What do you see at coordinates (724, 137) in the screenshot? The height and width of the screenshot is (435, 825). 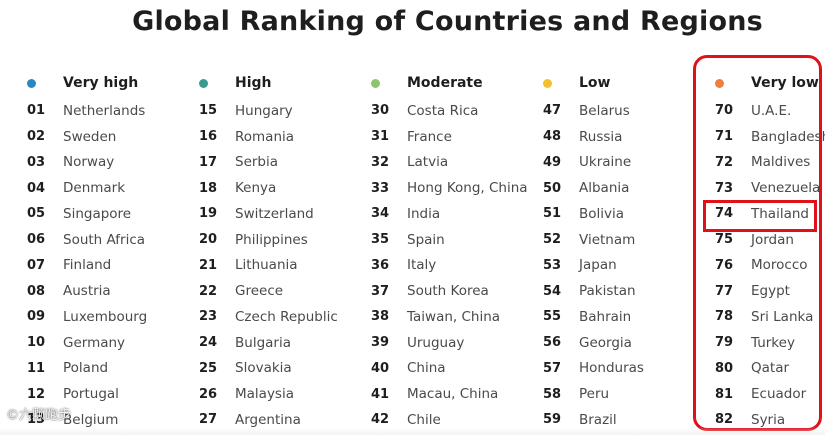 I see `rank-number: 71` at bounding box center [724, 137].